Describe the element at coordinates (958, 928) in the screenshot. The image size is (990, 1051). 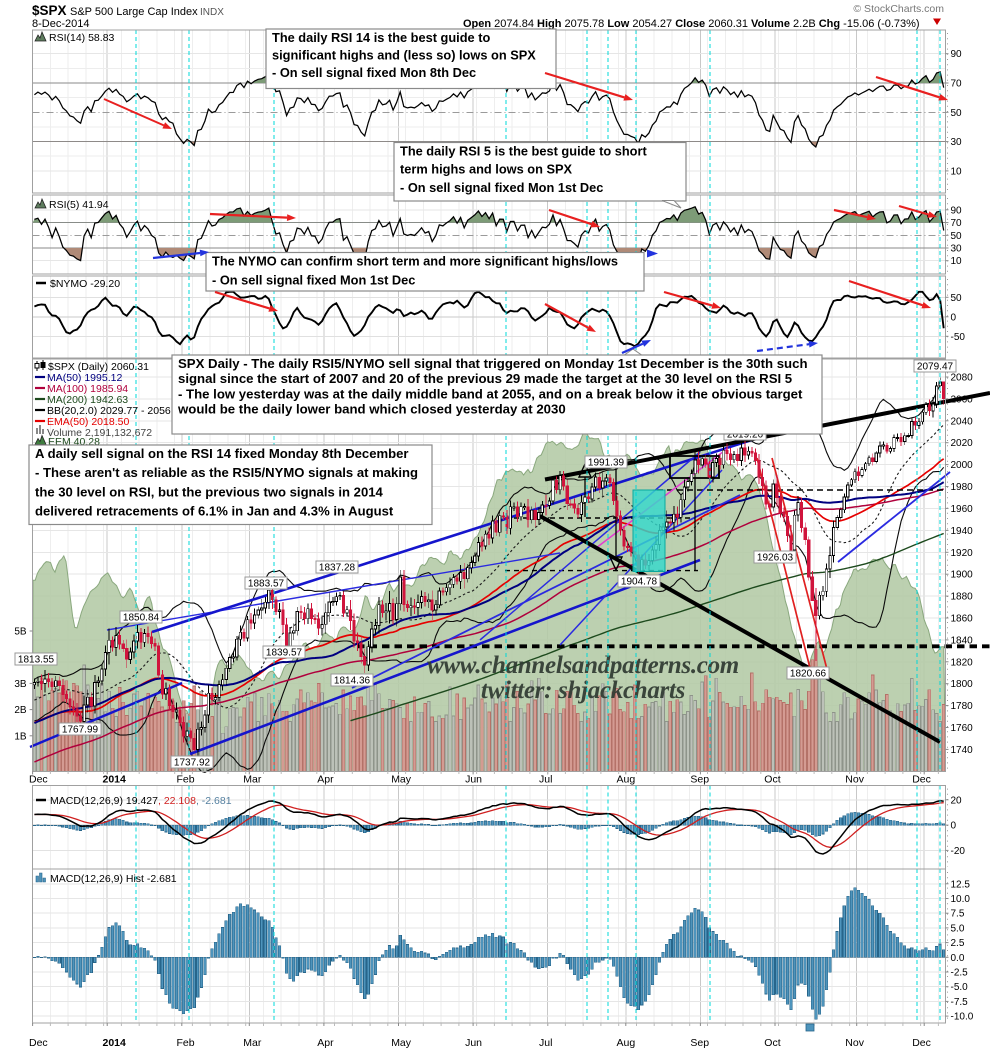
I see `svg-text: 5.0` at that location.